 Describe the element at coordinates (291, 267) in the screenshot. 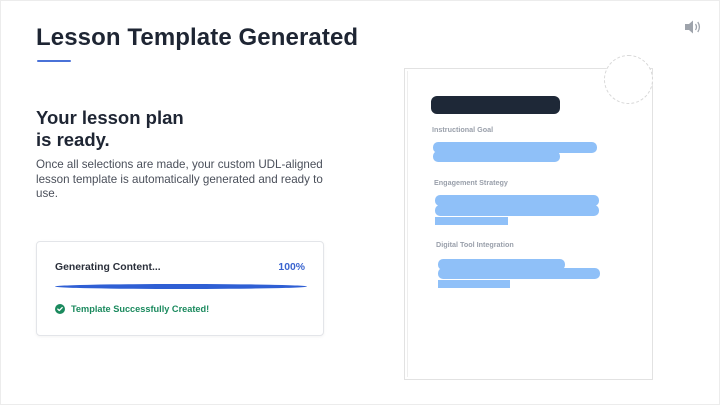

I see `progress-percent: 100%` at that location.